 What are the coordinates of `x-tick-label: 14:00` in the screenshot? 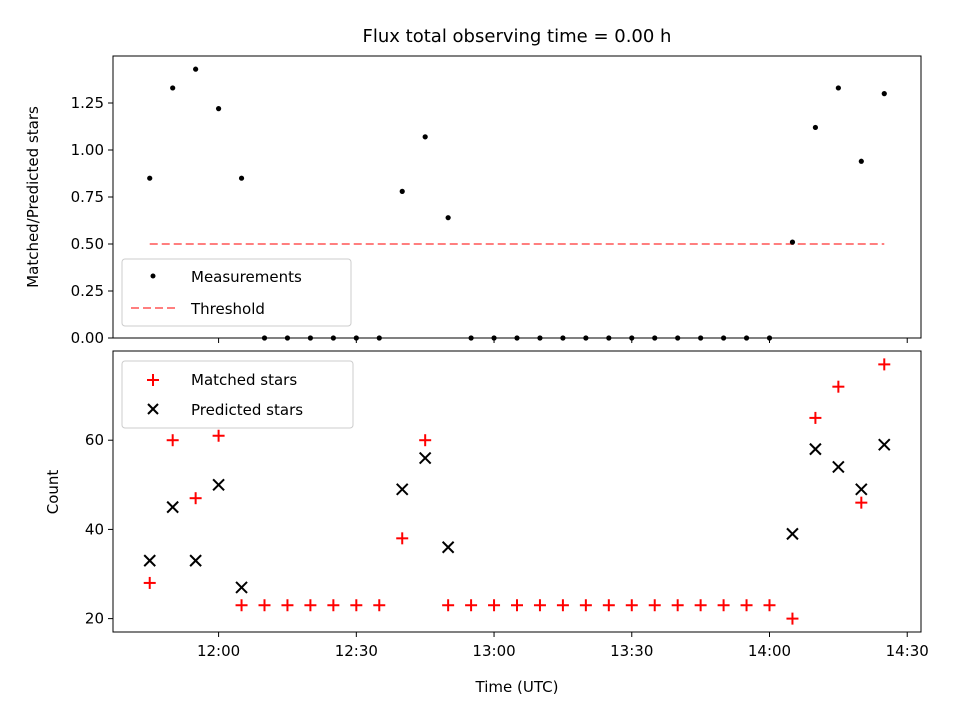 It's located at (769, 651).